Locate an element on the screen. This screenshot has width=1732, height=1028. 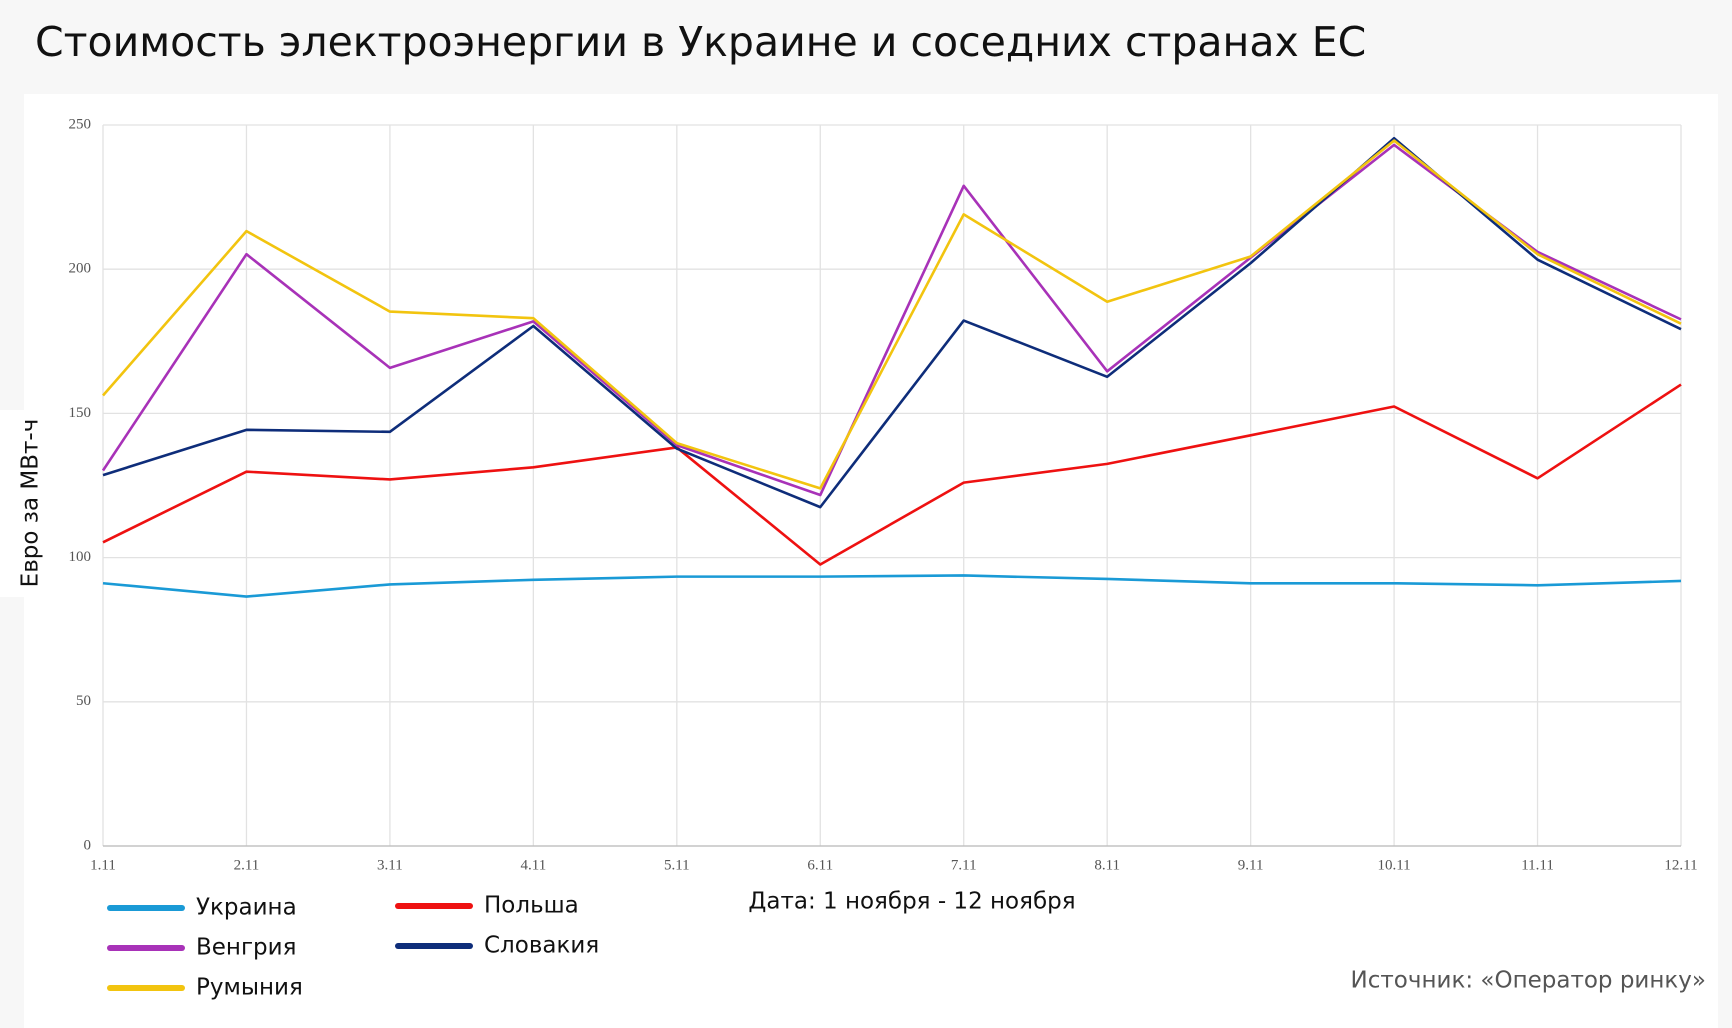
x-tick-label: 11.11 is located at coordinates (1537, 865).